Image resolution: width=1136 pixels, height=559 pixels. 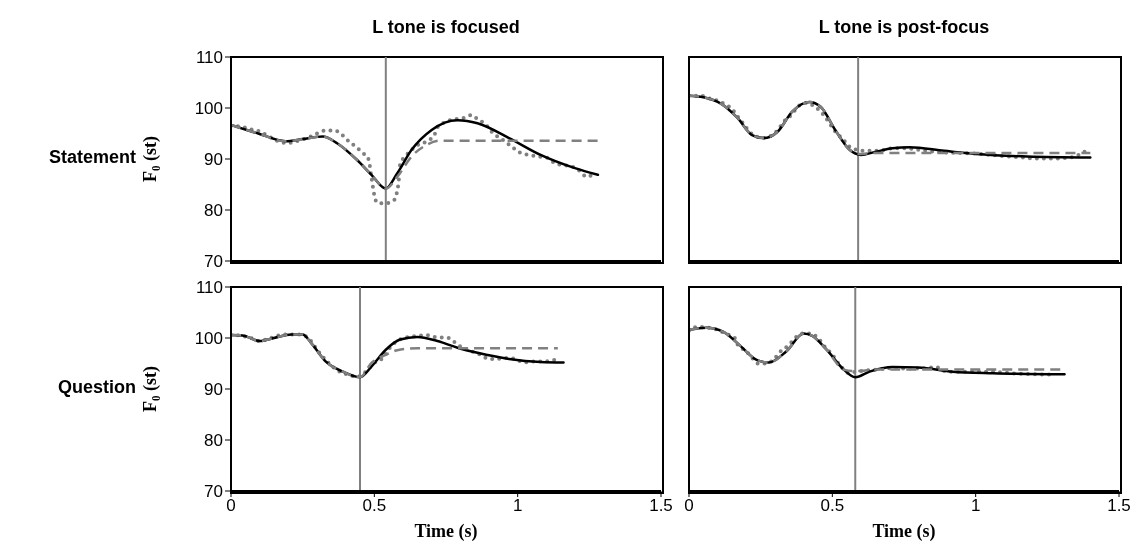 I want to click on chart-title: L tone is post-focus, so click(x=904, y=27).